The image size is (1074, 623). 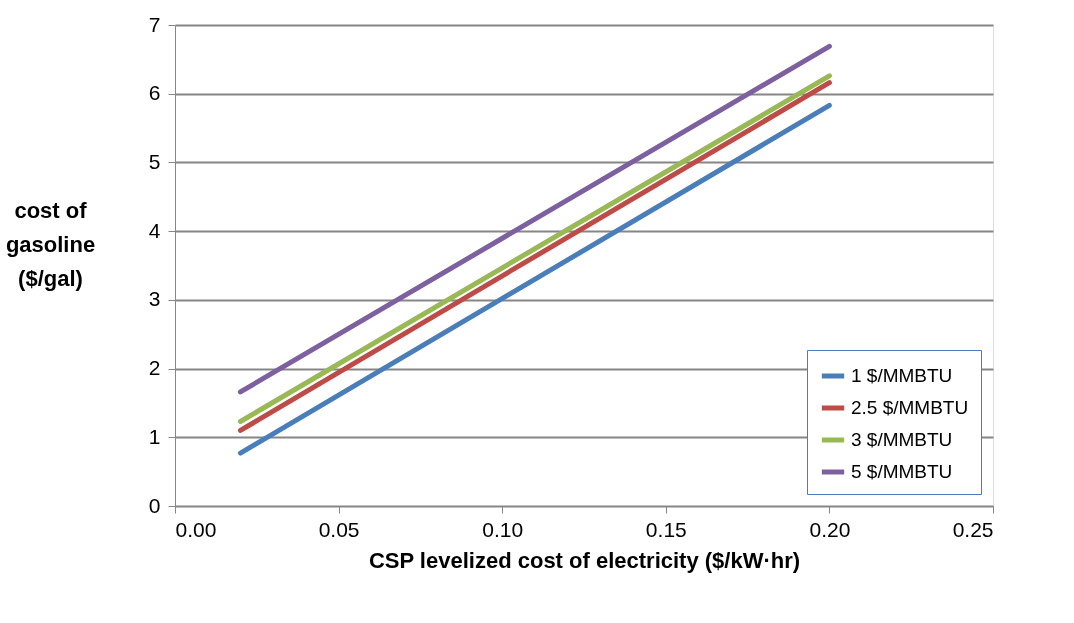 I want to click on x-tick-label: 0.00, so click(x=196, y=529).